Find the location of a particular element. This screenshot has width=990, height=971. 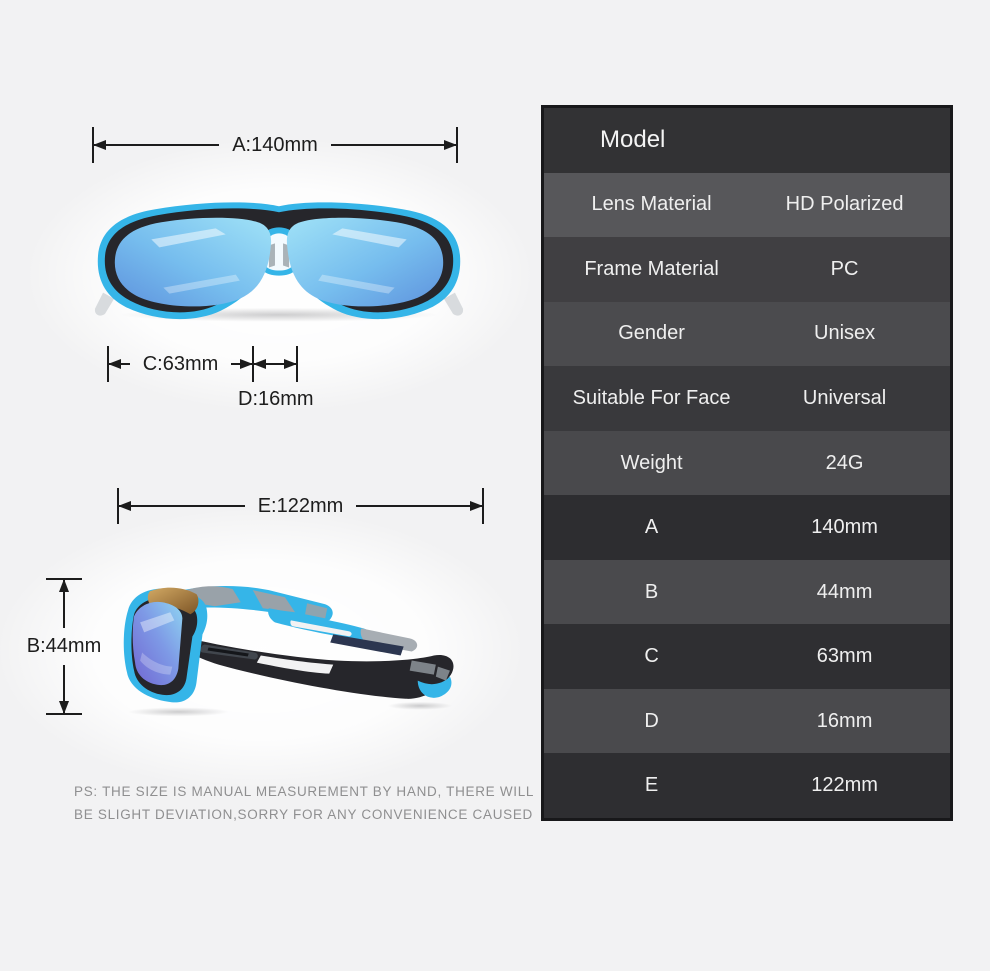

spec-row-b: B 44mm is located at coordinates (747, 592).